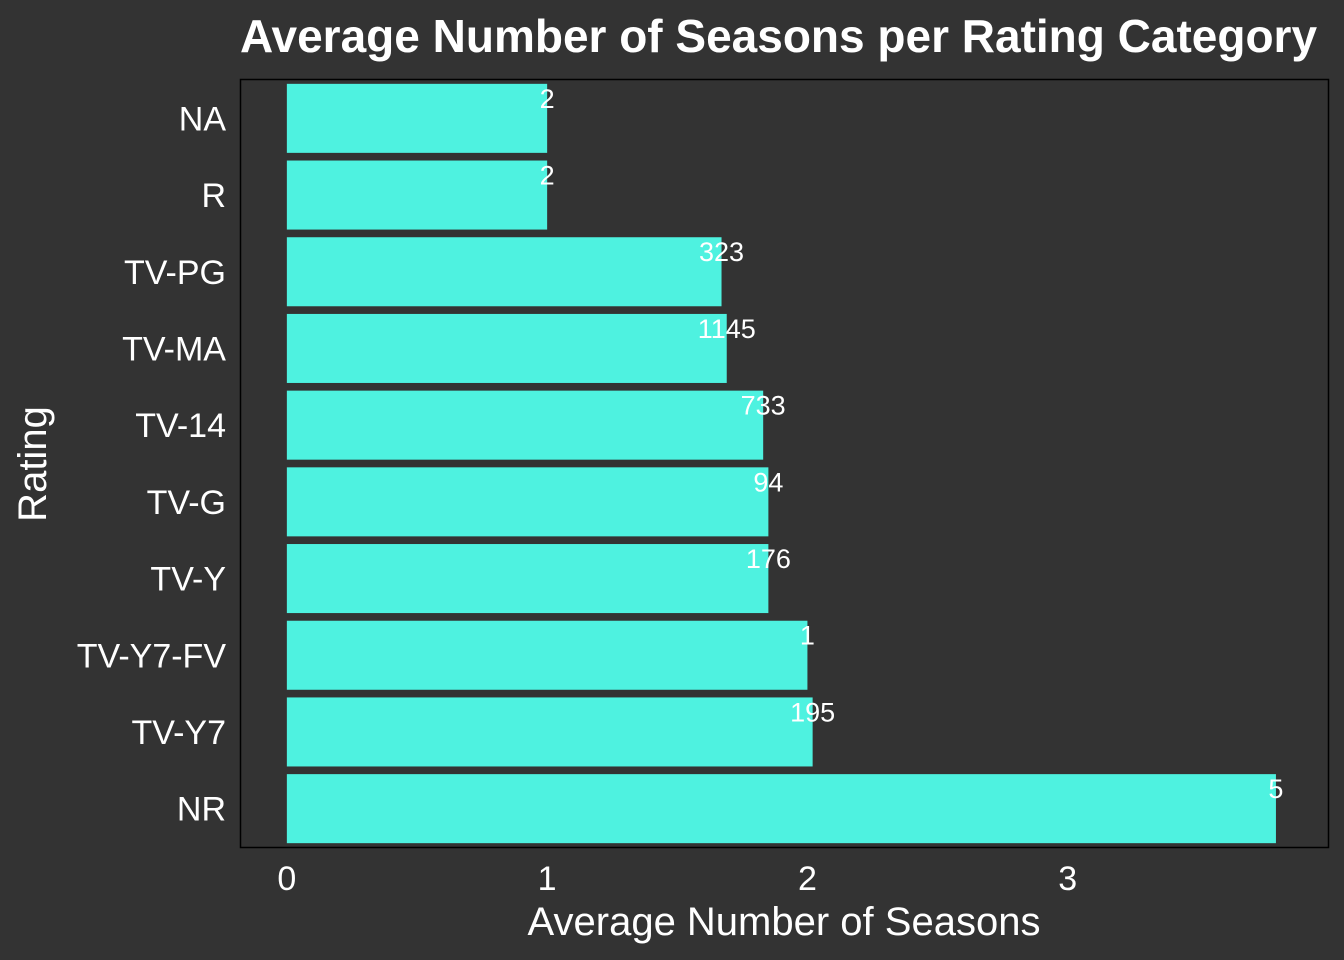 The image size is (1344, 960). What do you see at coordinates (1275, 789) in the screenshot?
I see `bar-data-label: 5` at bounding box center [1275, 789].